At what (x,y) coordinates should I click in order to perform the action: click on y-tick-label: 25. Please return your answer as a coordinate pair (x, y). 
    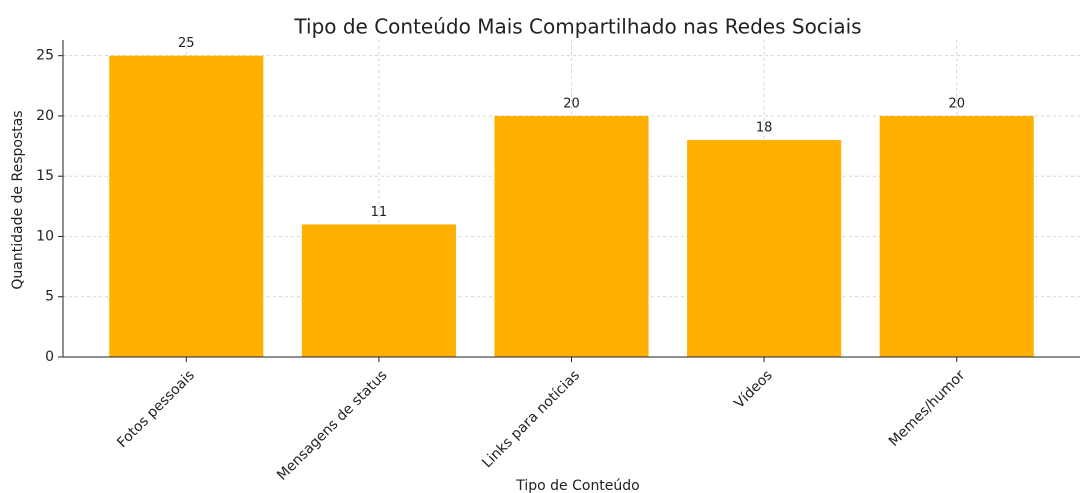
    Looking at the image, I should click on (45, 56).